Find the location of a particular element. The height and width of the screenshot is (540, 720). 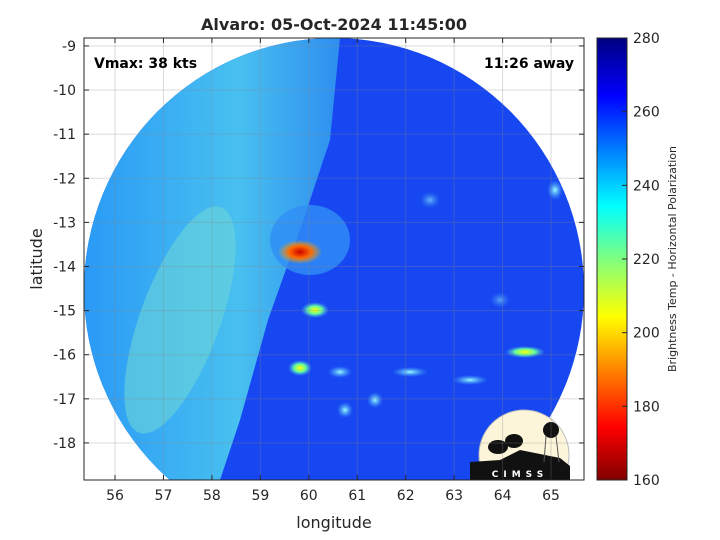

y-tick-label: -9 is located at coordinates (69, 47).